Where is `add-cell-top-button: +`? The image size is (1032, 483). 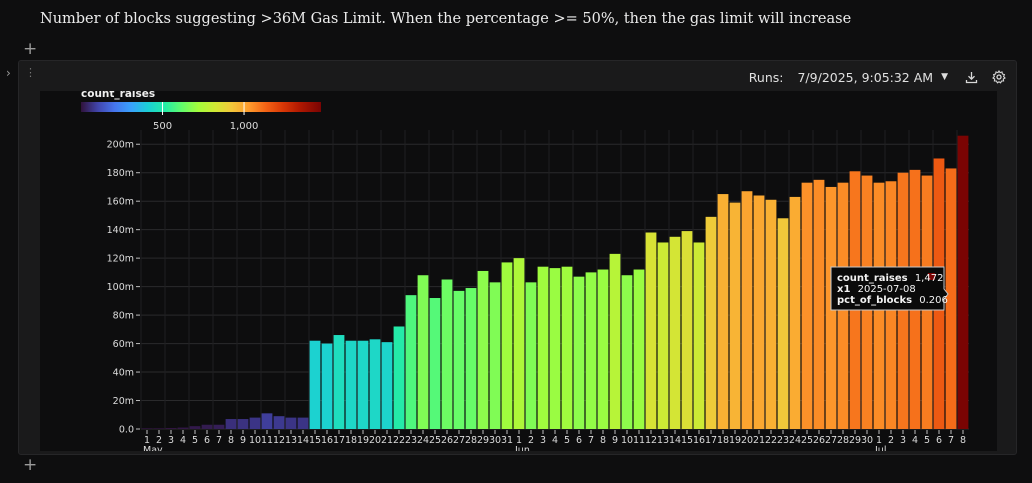 add-cell-top-button: + is located at coordinates (30, 49).